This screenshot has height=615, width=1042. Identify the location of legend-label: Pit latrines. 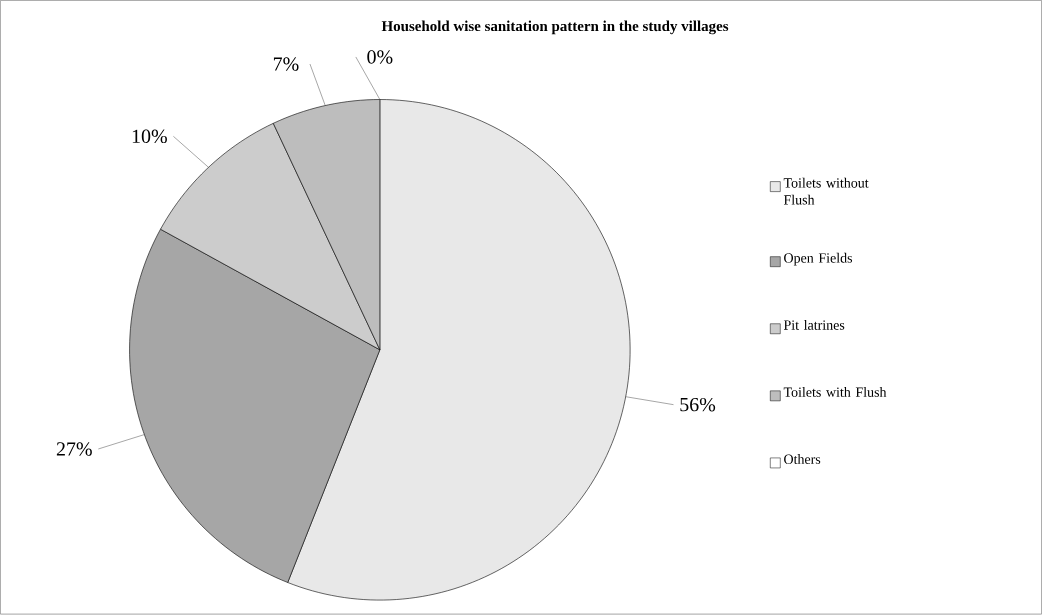
(814, 325).